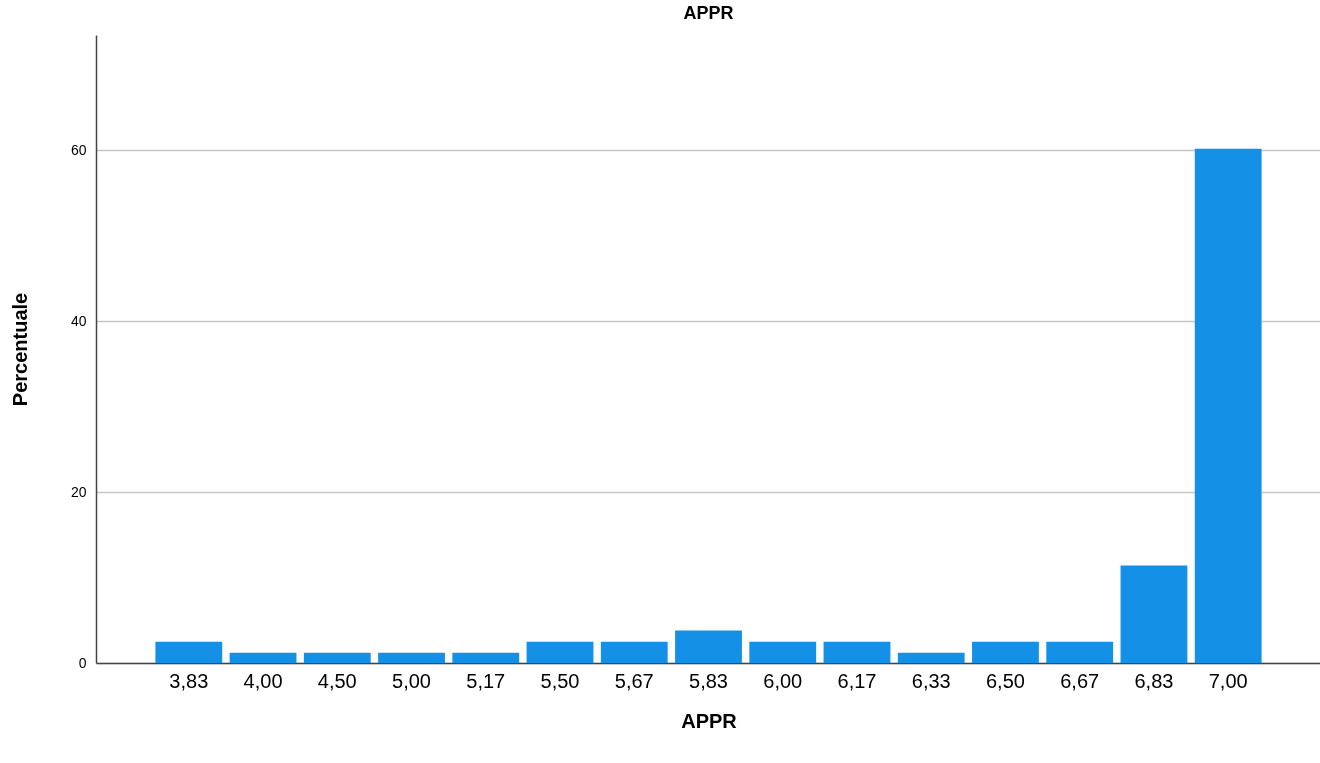 This screenshot has width=1320, height=763. Describe the element at coordinates (78, 320) in the screenshot. I see `y-tick-label: 40` at that location.